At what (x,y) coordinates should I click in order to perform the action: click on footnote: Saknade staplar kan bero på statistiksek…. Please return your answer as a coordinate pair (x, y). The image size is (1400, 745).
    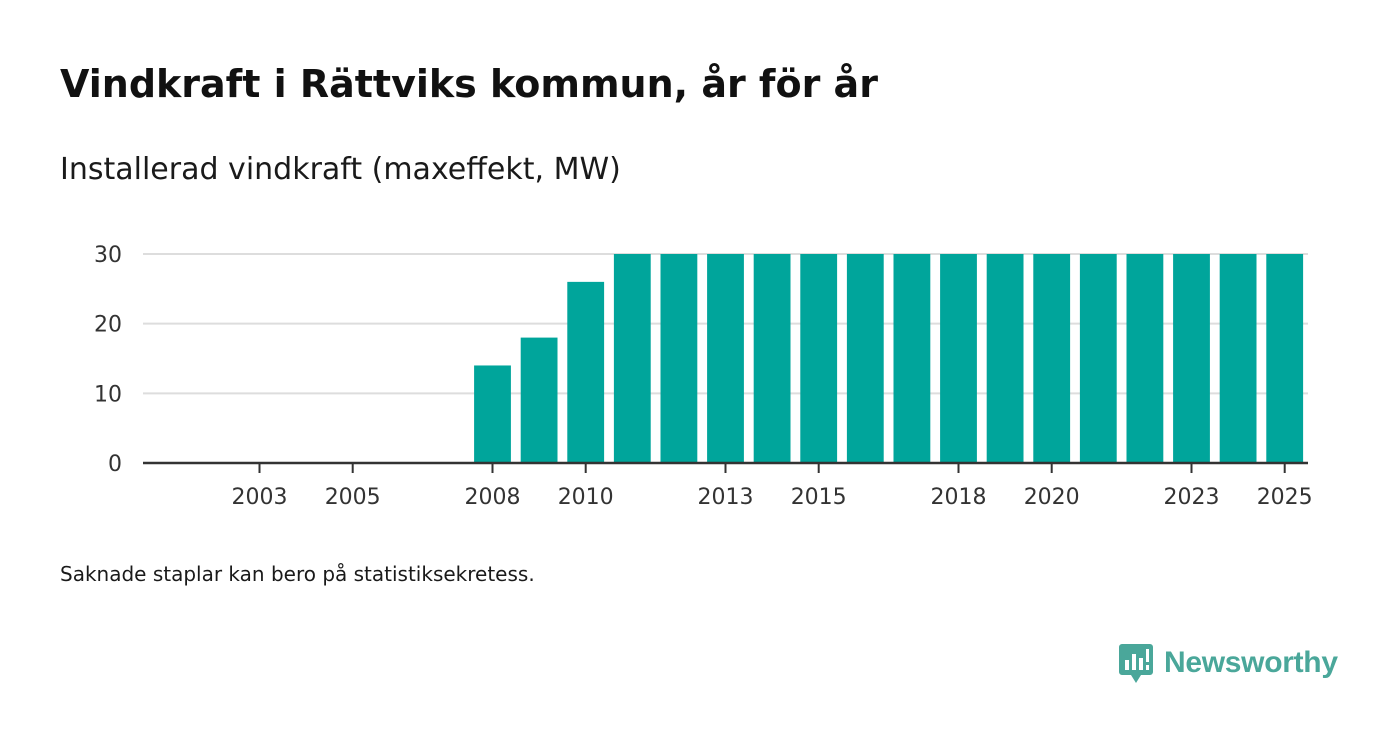
    Looking at the image, I should click on (297, 574).